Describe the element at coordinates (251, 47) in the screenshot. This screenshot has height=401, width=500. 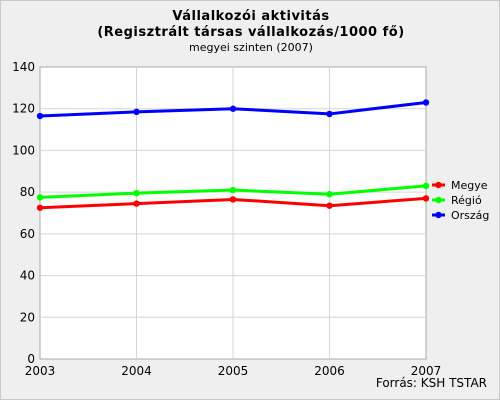
I see `chart-subtitle: megyei szinten (2007)` at that location.